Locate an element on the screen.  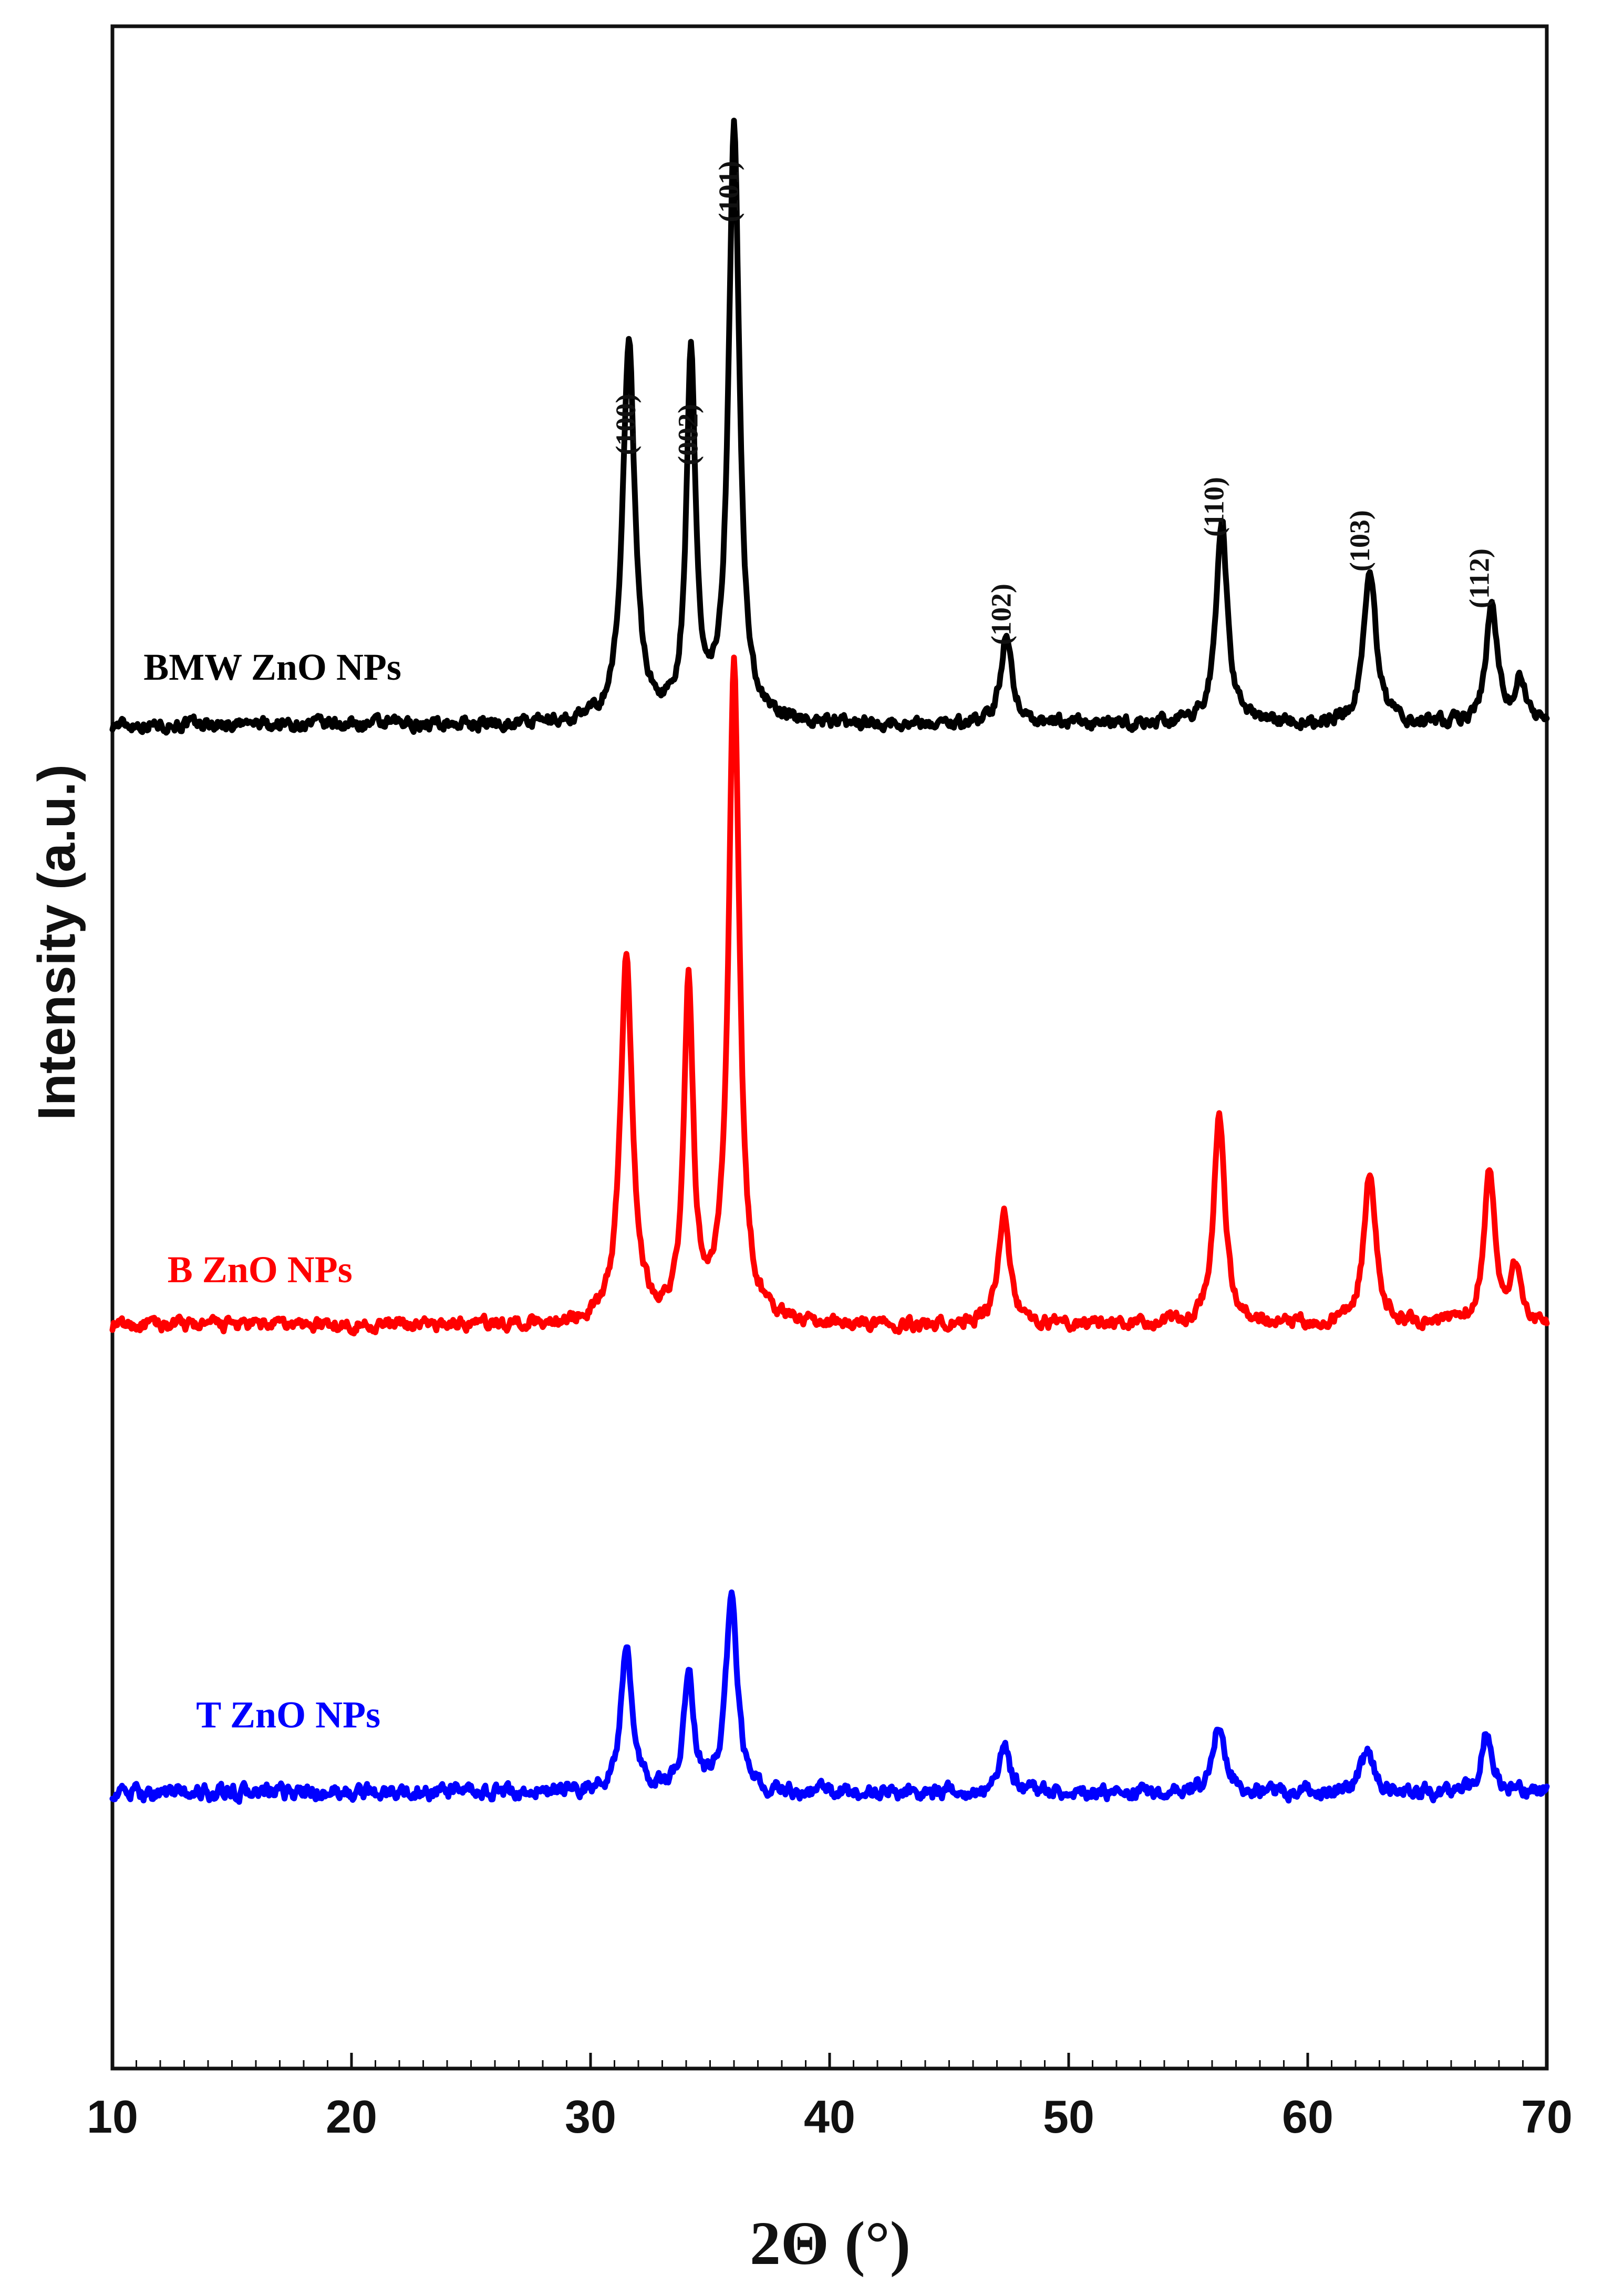
peak-label: (100) is located at coordinates (626, 424).